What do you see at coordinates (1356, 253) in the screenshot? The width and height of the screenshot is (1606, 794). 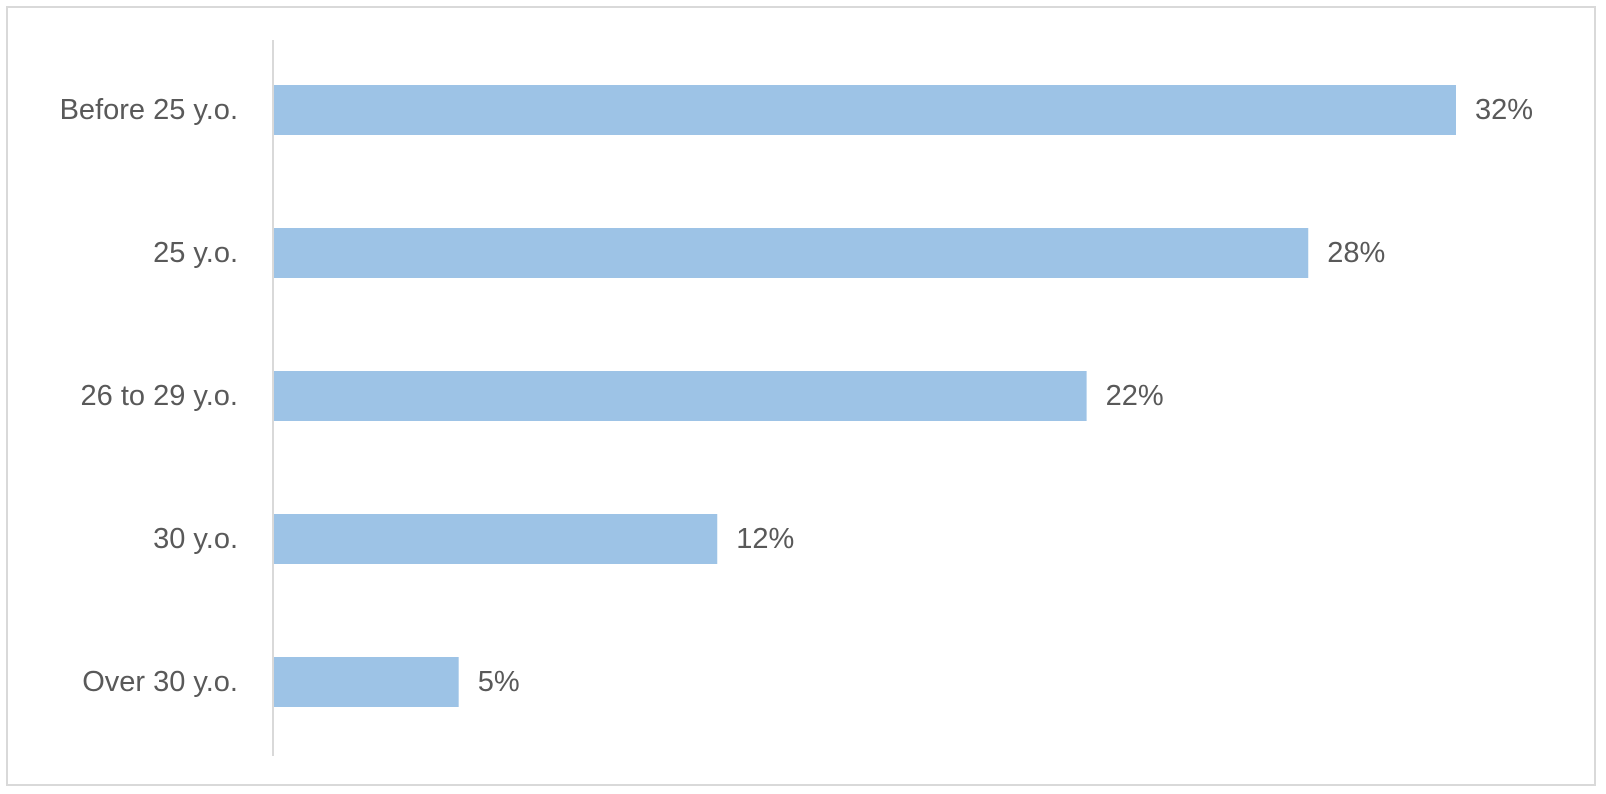 I see `value-label-1: 28%` at bounding box center [1356, 253].